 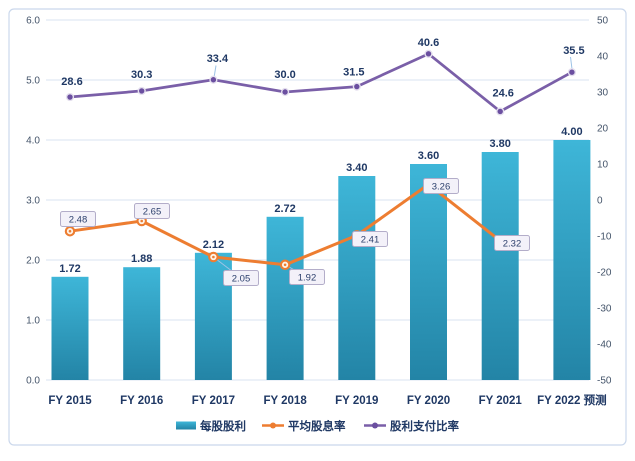 What do you see at coordinates (604, 345) in the screenshot?
I see `right-axis-tick: -40` at bounding box center [604, 345].